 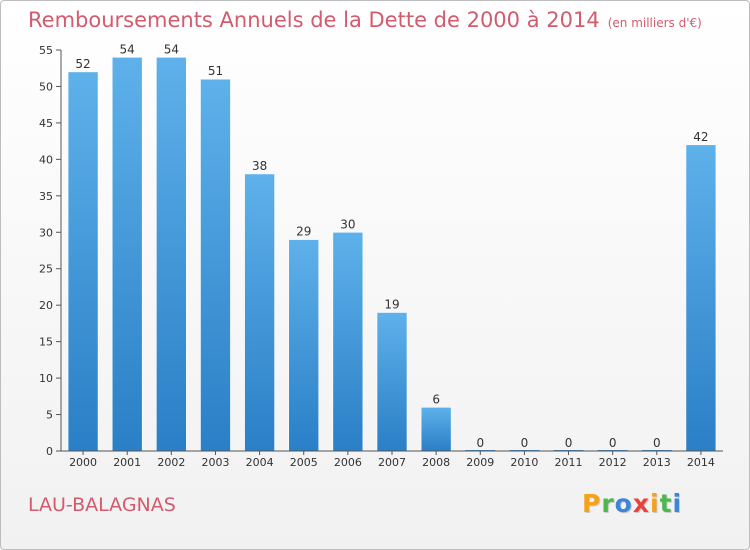 What do you see at coordinates (641, 503) in the screenshot?
I see `logo-letter: x` at bounding box center [641, 503].